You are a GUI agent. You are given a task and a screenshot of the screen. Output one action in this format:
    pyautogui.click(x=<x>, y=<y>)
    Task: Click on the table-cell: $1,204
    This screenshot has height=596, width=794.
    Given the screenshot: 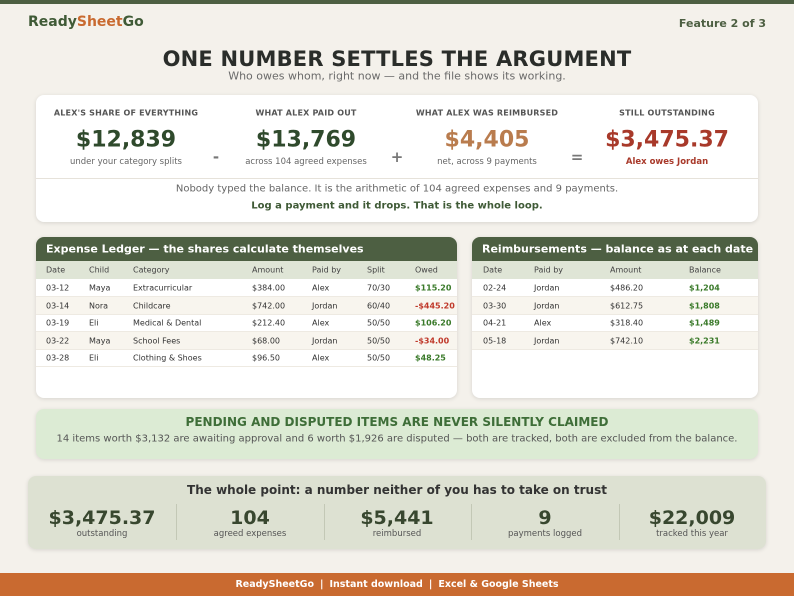 What is the action you would take?
    pyautogui.click(x=704, y=288)
    